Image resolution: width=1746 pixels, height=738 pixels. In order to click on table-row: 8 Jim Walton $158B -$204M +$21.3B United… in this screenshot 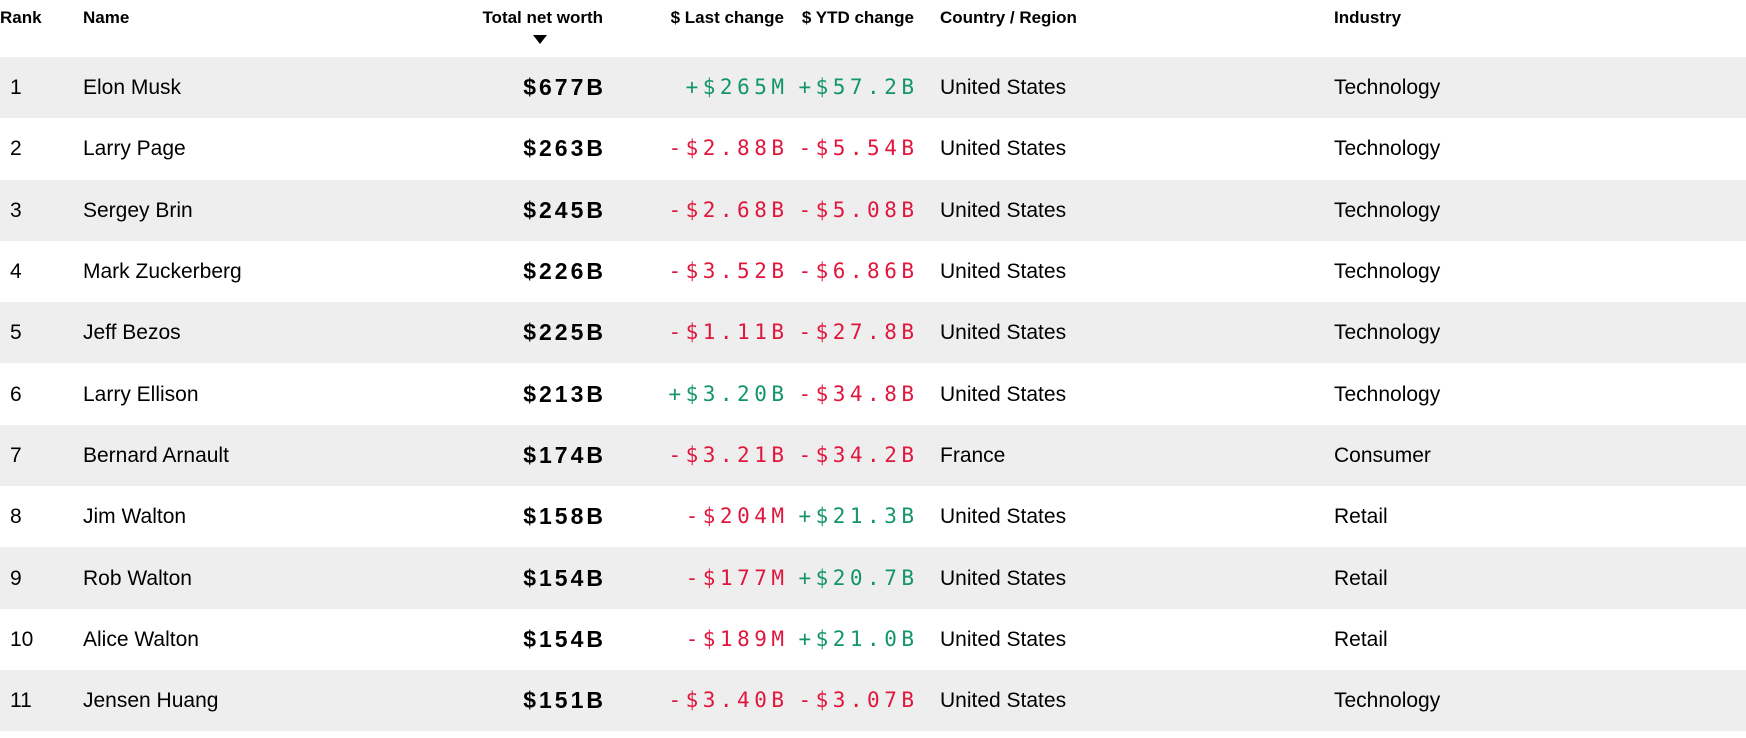, I will do `click(873, 517)`.